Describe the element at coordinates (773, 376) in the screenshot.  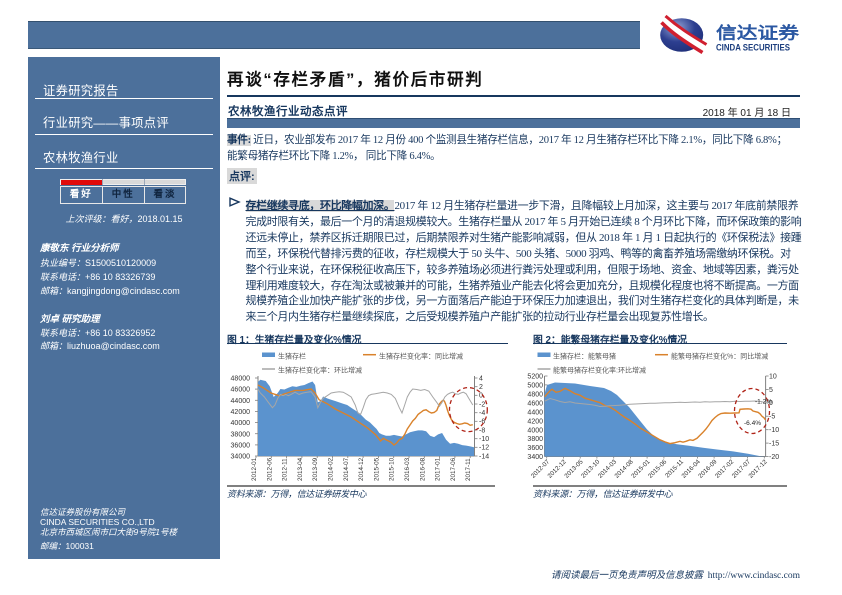
I see `svg-text: 10` at that location.